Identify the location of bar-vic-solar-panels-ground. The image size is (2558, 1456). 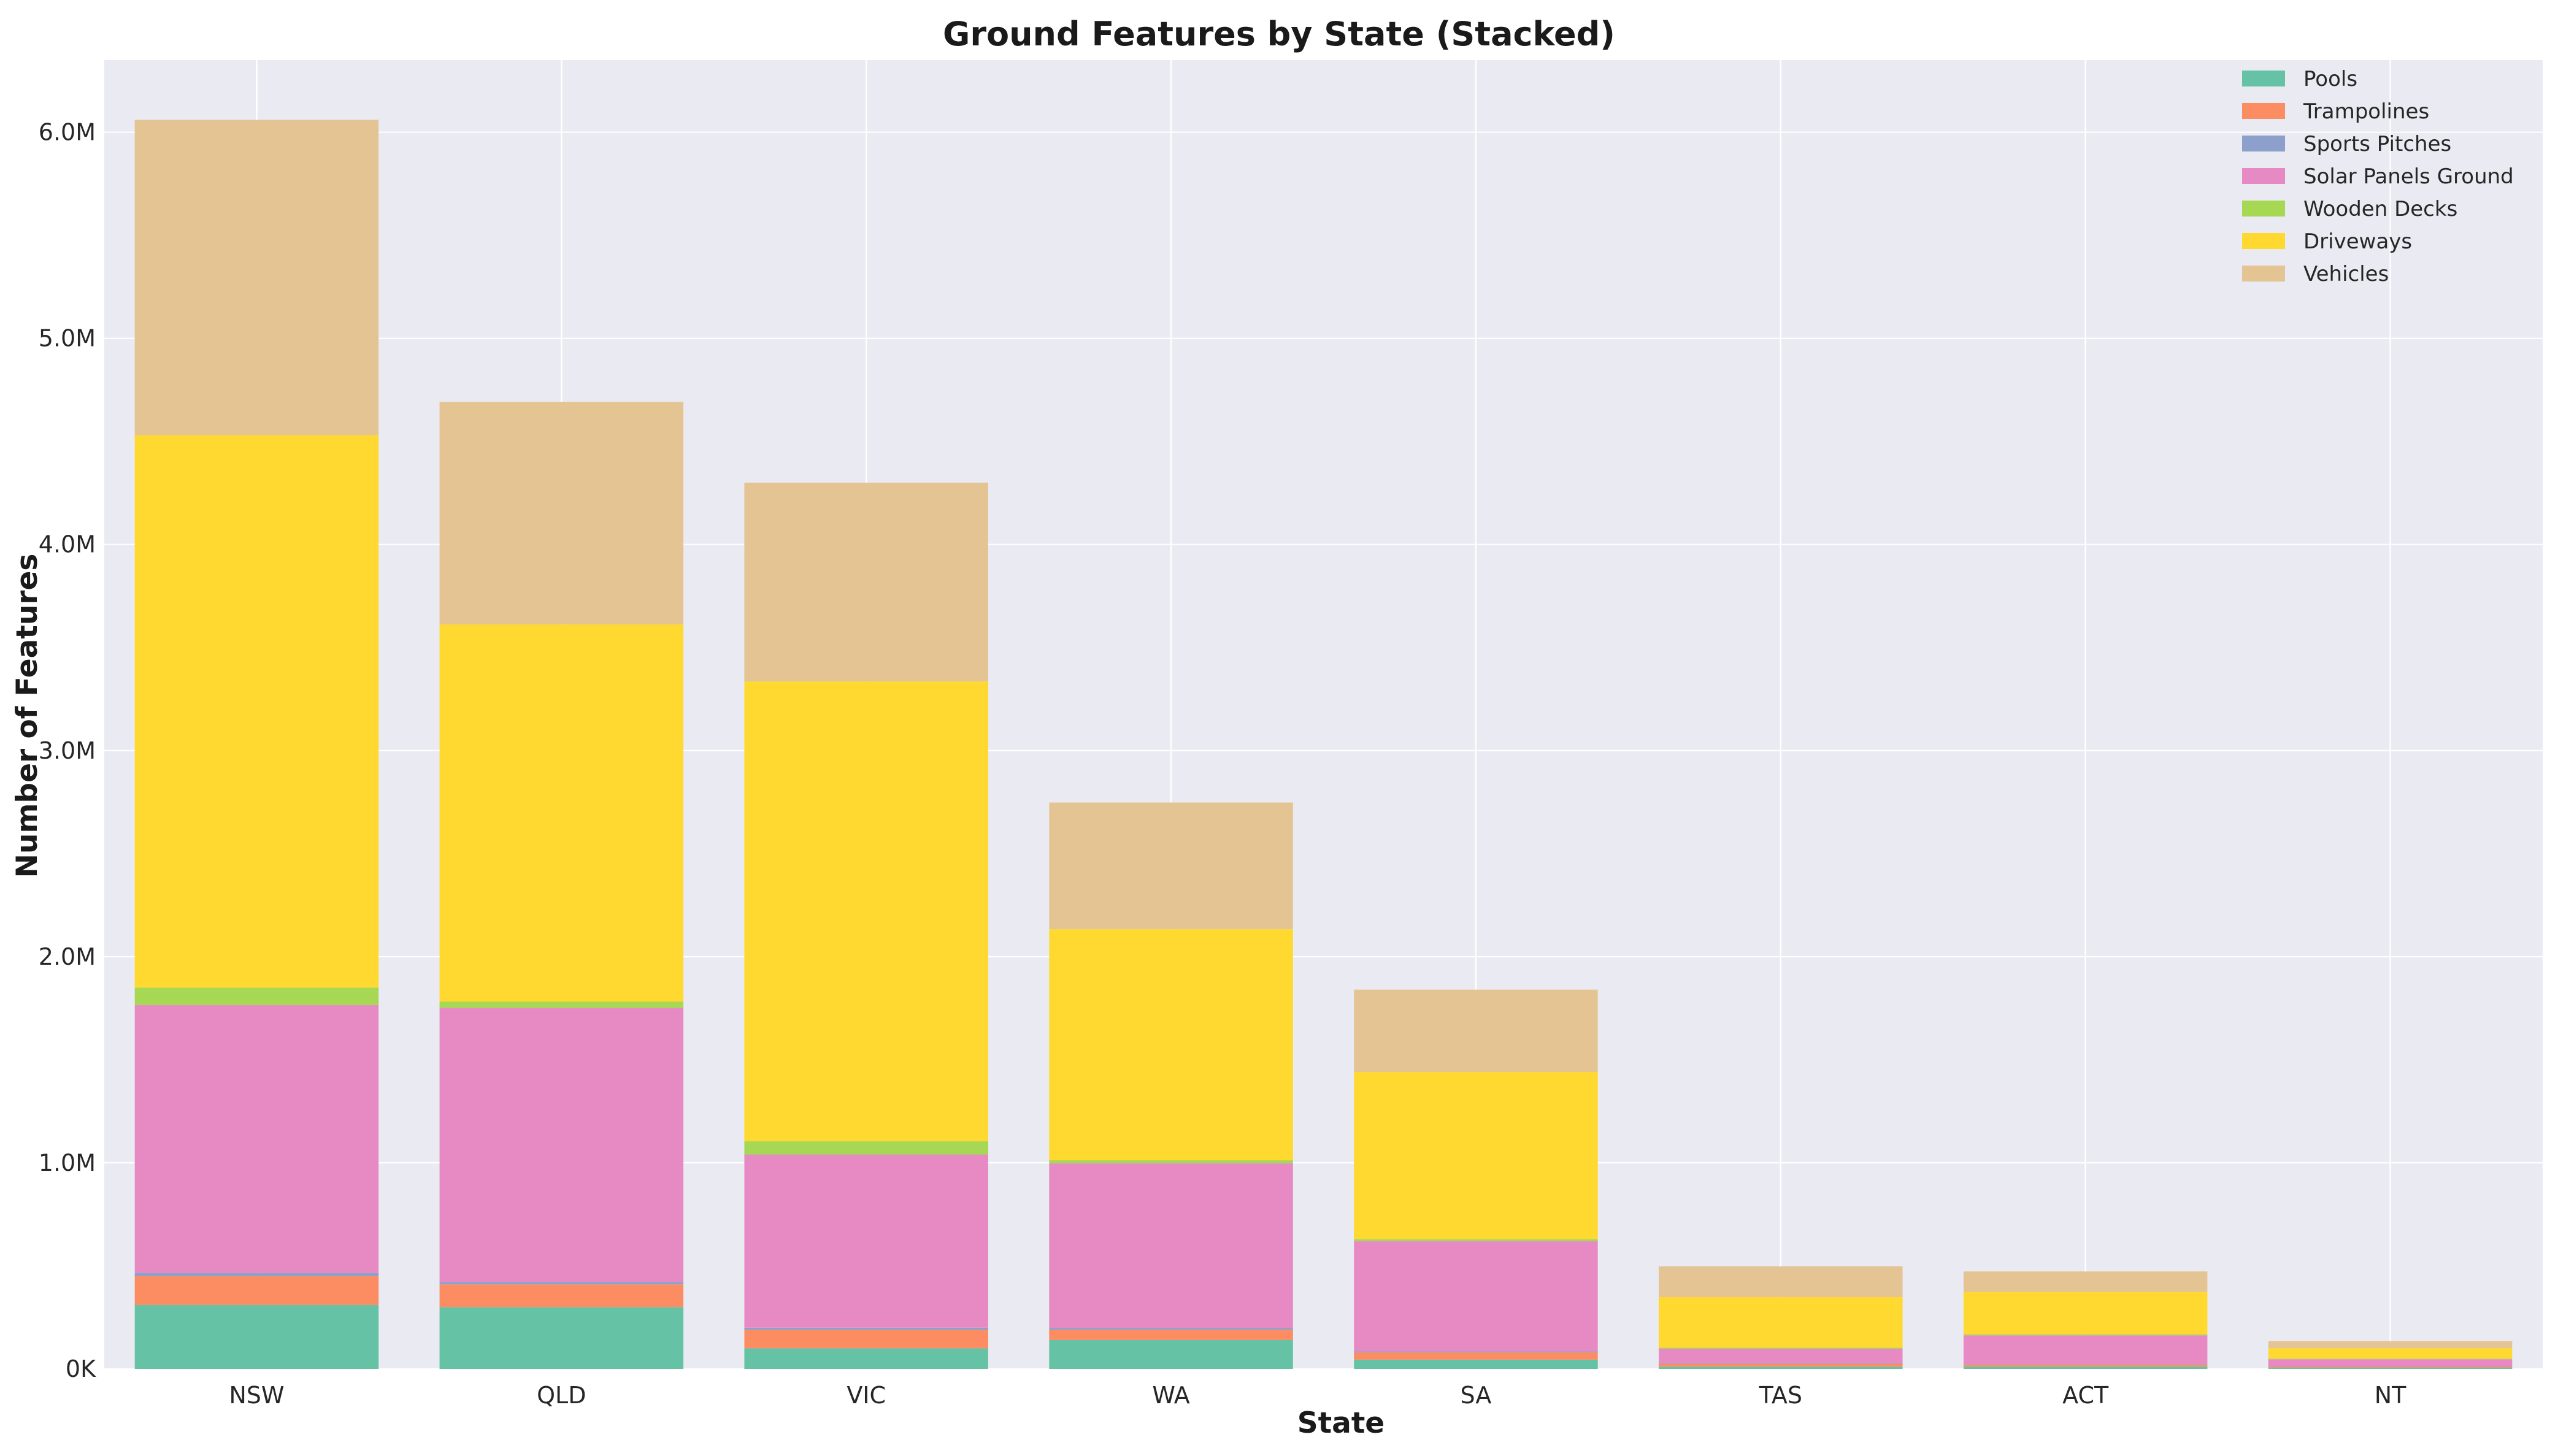
(866, 1241).